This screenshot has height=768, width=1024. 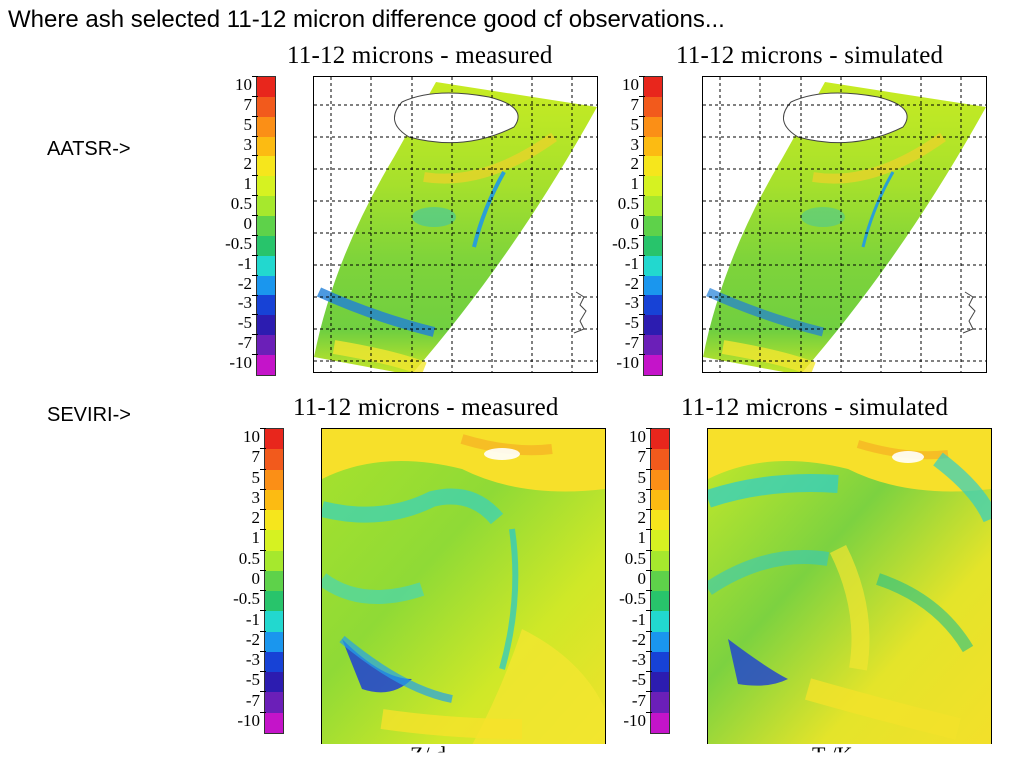 I want to click on aatsr-measured-title: 11-12 microns - measured, so click(x=420, y=55).